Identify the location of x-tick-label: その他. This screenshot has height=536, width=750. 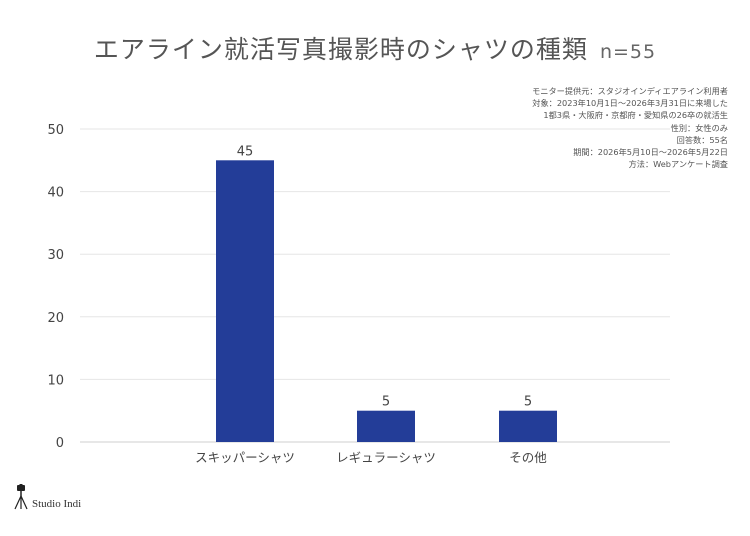
(528, 457).